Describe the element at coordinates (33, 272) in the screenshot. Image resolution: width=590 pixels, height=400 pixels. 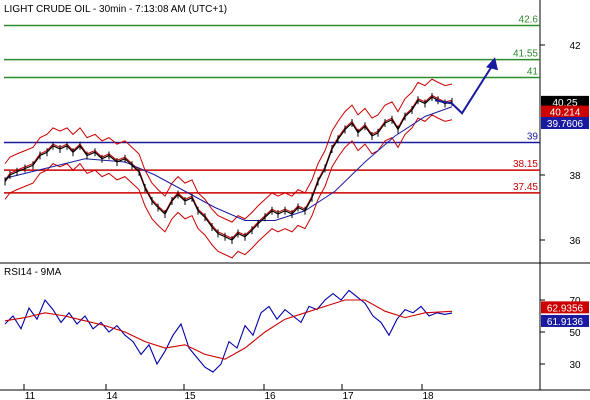
I see `rsi-panel-title: RSI14 - 9MA` at that location.